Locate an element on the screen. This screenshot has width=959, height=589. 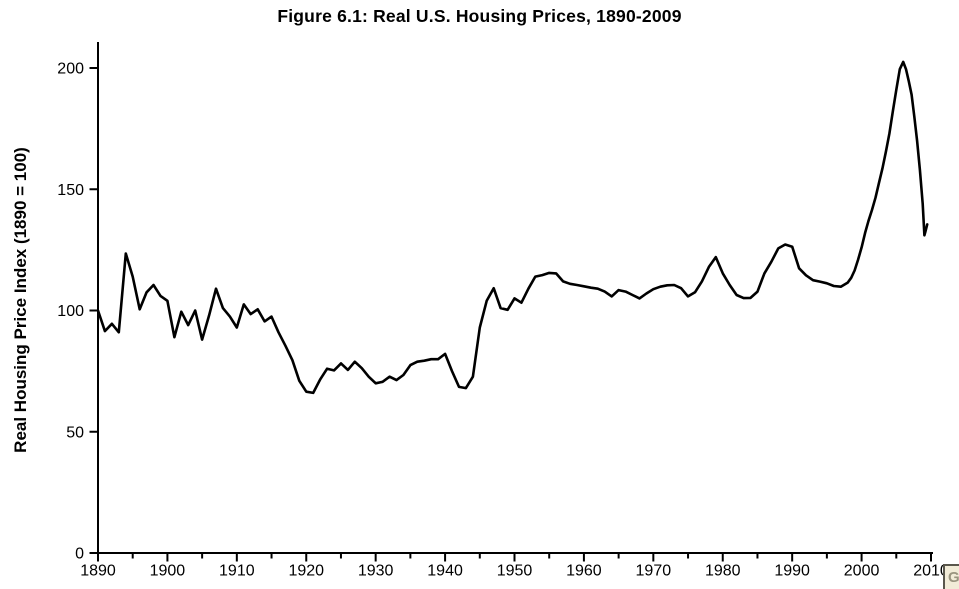
x-tick-label: 1900 is located at coordinates (168, 571).